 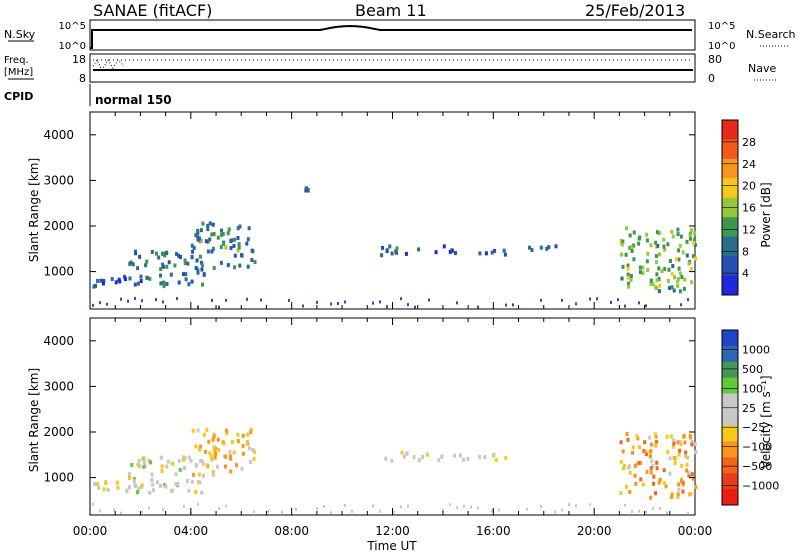 What do you see at coordinates (752, 388) in the screenshot?
I see `velocity-colorbar-label: 100` at bounding box center [752, 388].